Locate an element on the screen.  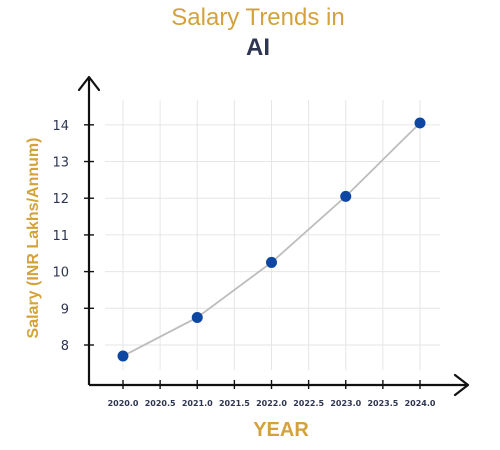
x-tick-label: 2022.0 is located at coordinates (271, 403).